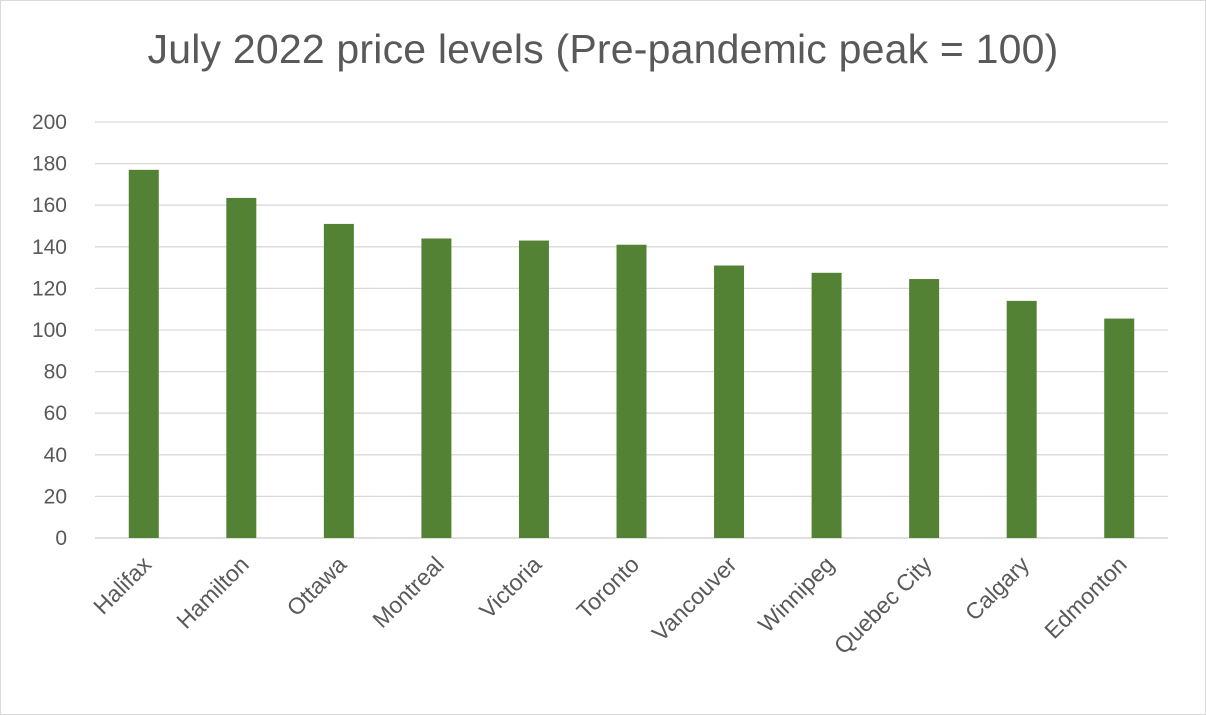 This screenshot has width=1206, height=715. I want to click on x-category-label: Halifax, so click(122, 585).